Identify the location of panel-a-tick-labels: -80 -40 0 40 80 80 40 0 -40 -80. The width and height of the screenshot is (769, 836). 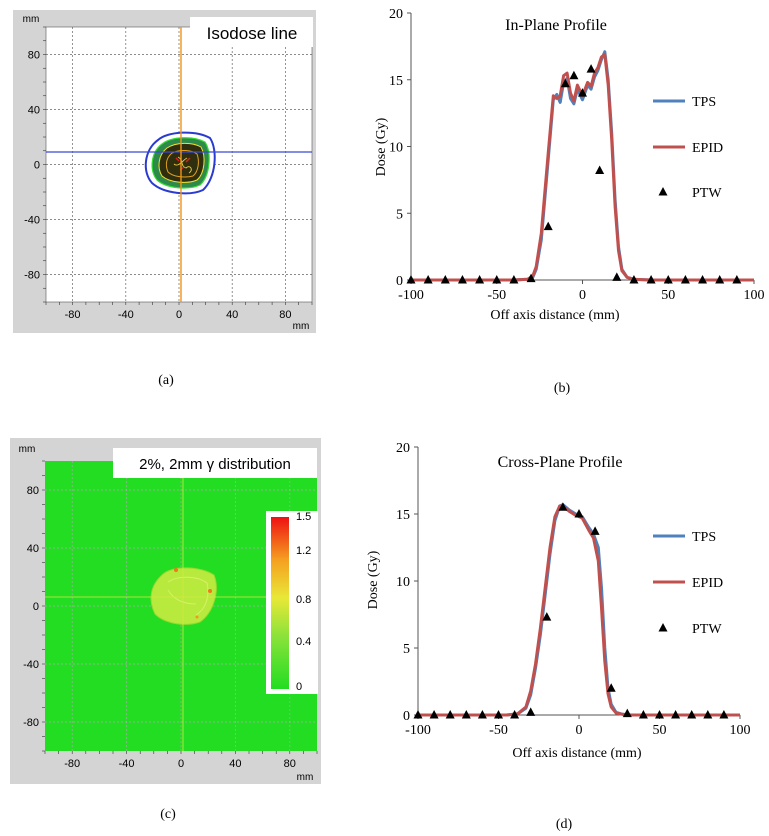
(168, 173).